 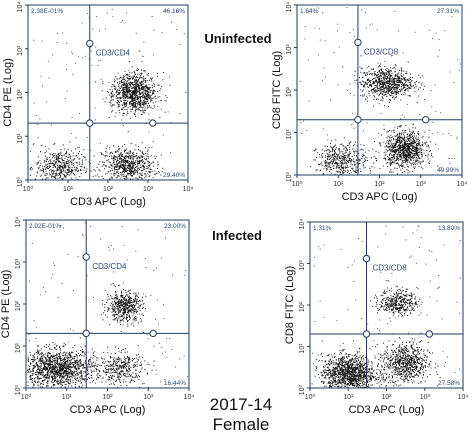 I want to click on quadrant-label-upper-right: 27.31%, so click(x=448, y=11).